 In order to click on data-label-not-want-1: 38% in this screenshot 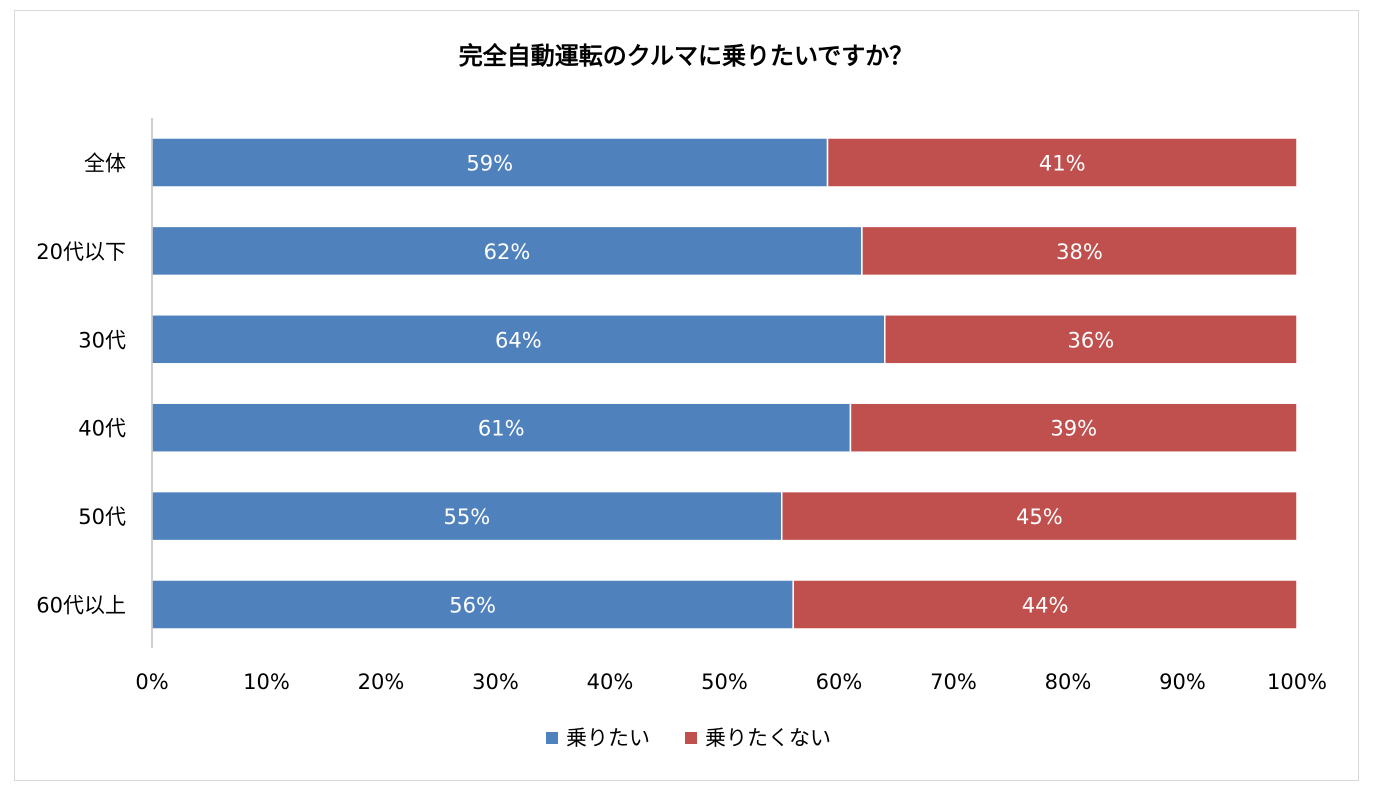, I will do `click(1079, 252)`.